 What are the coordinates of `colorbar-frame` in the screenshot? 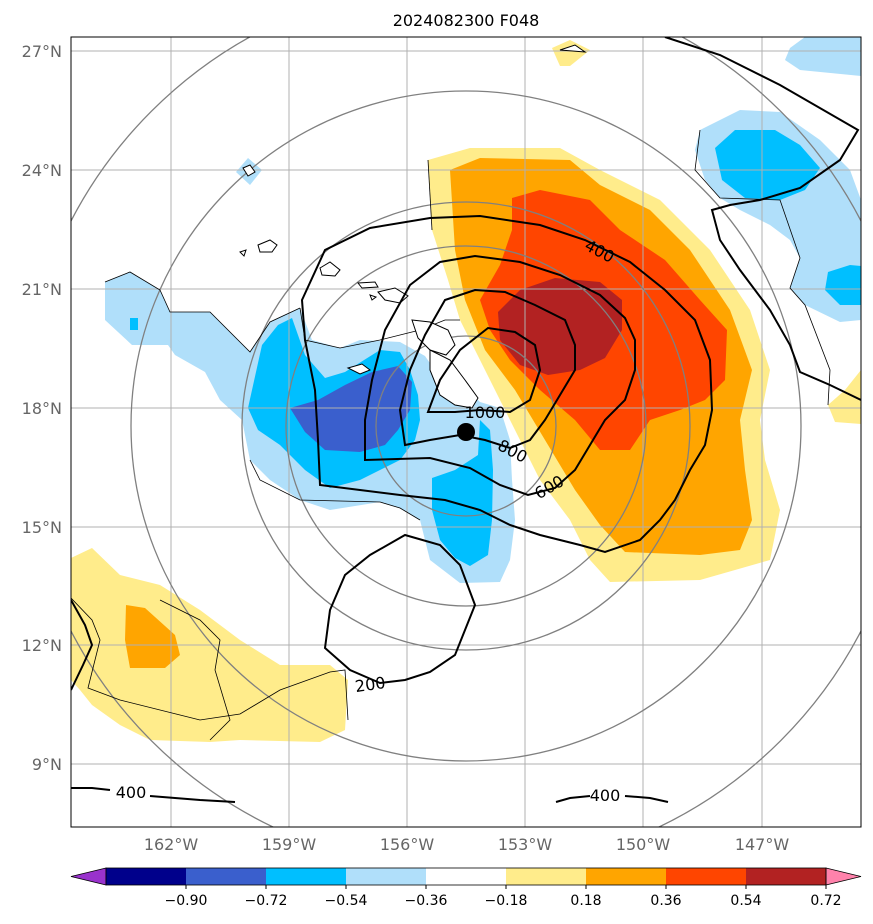 It's located at (466, 876).